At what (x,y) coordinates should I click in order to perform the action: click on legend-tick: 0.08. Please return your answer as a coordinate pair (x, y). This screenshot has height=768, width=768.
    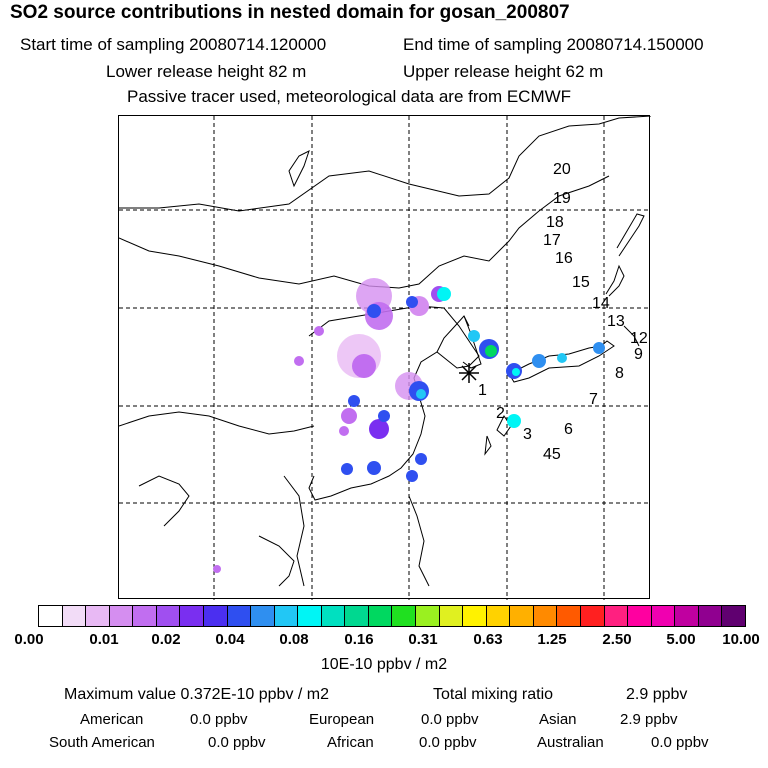
    Looking at the image, I should click on (294, 639).